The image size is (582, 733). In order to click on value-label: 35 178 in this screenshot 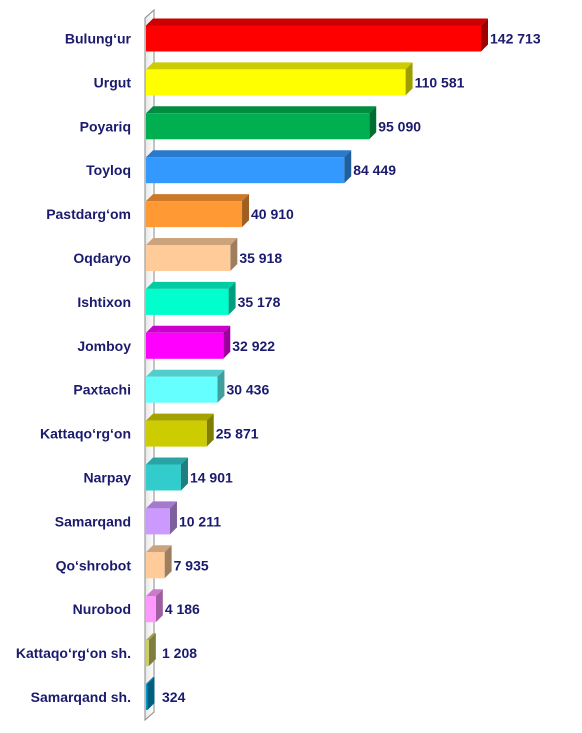, I will do `click(259, 302)`.